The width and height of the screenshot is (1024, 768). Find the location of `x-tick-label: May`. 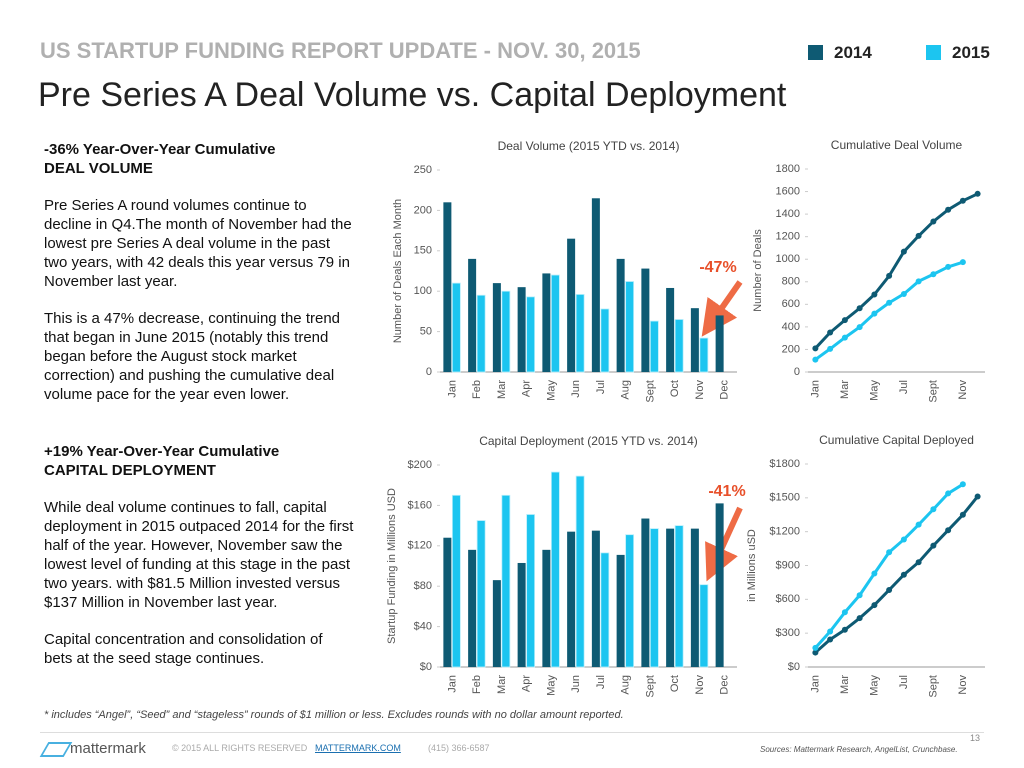

x-tick-label: May is located at coordinates (874, 390).